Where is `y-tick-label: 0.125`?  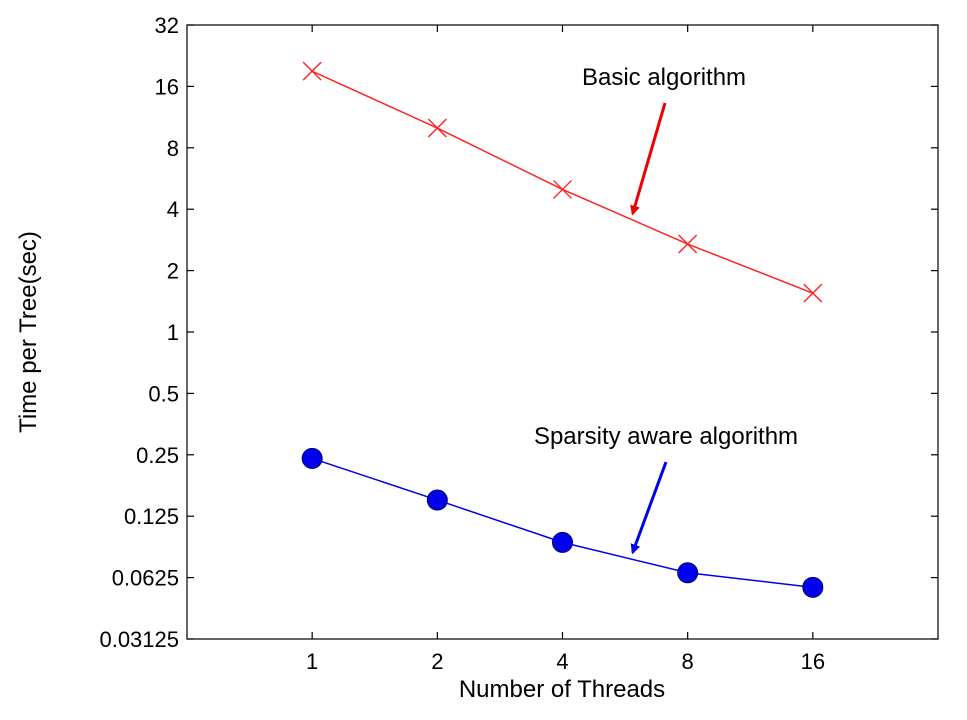 y-tick-label: 0.125 is located at coordinates (151, 516).